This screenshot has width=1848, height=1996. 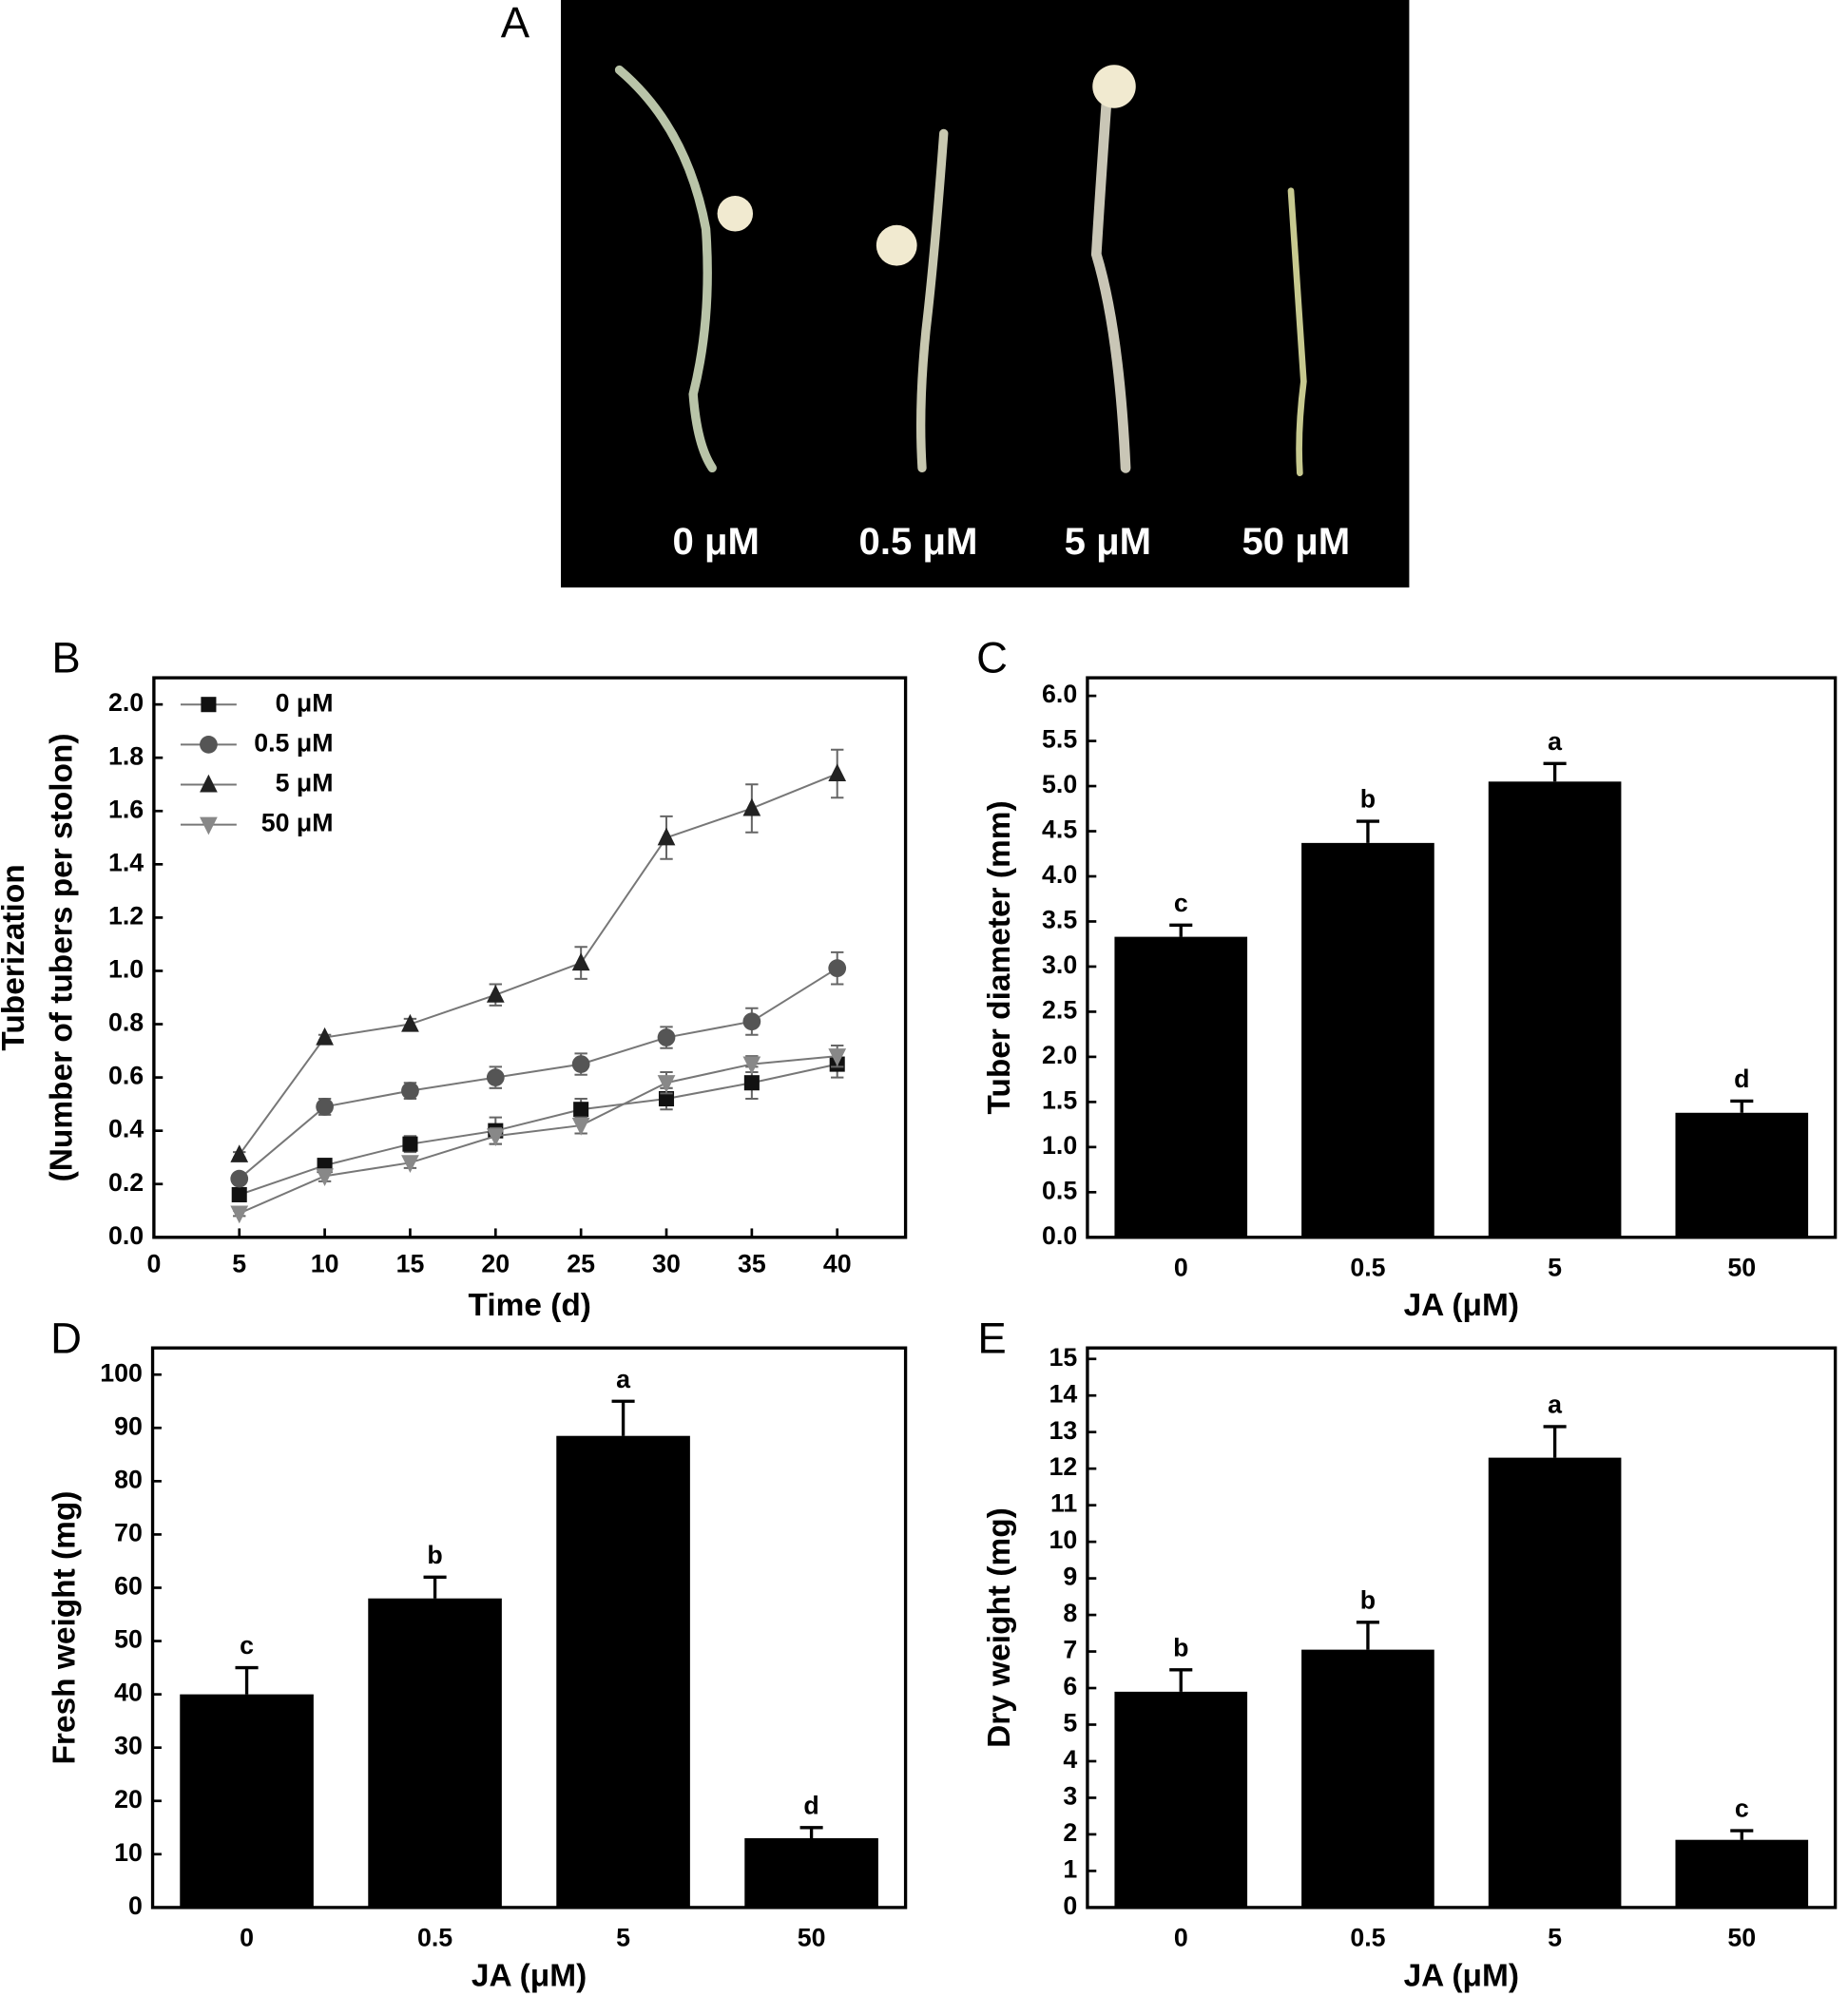 I want to click on y-tick-label: 0, so click(x=135, y=1906).